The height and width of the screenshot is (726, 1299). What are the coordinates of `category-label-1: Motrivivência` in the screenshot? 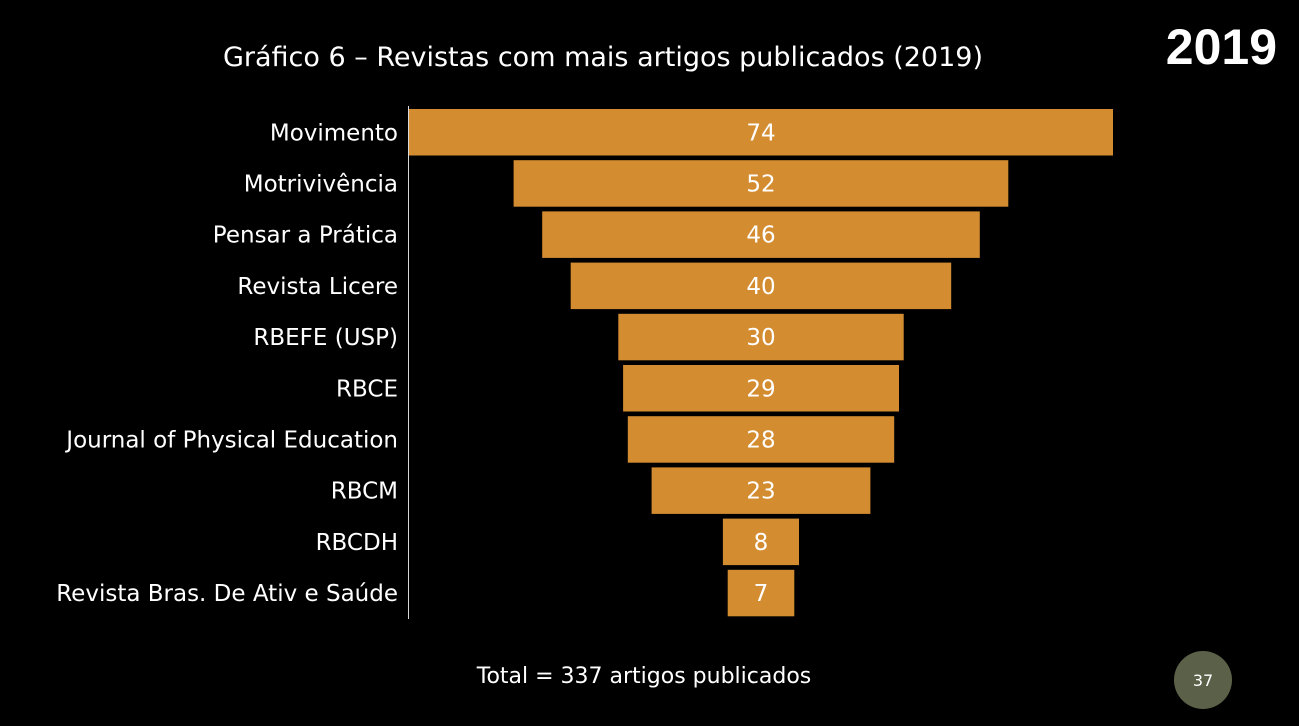 It's located at (321, 184).